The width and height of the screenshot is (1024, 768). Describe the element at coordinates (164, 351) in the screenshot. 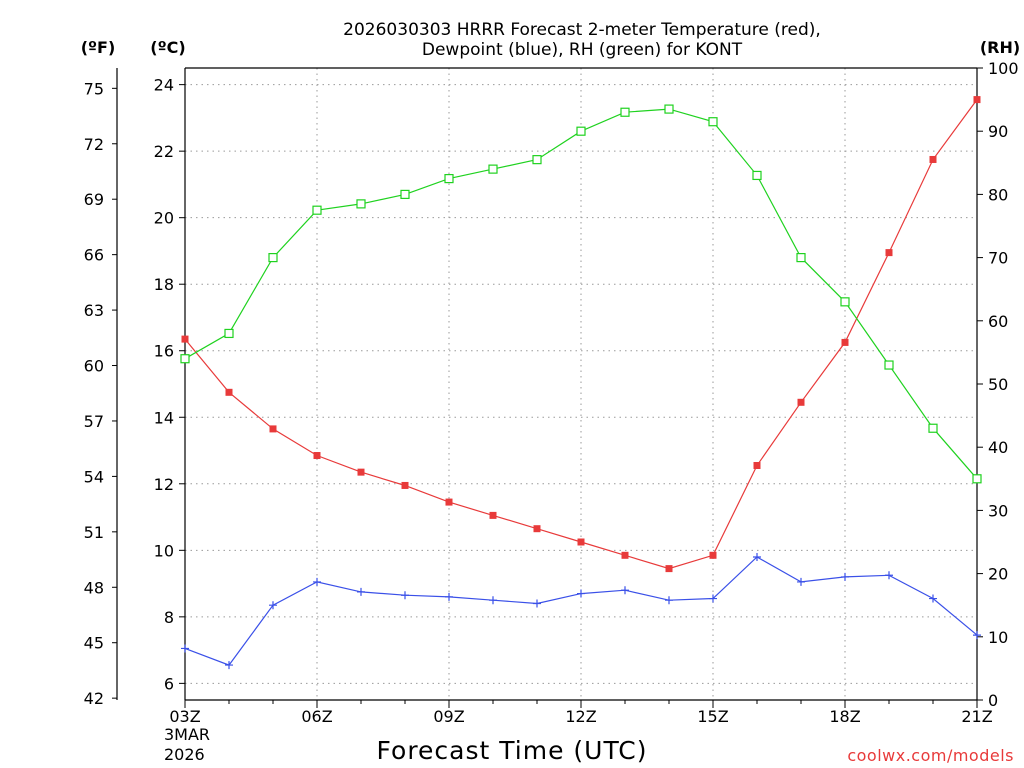

I see `celsius-tick-label: 16` at that location.